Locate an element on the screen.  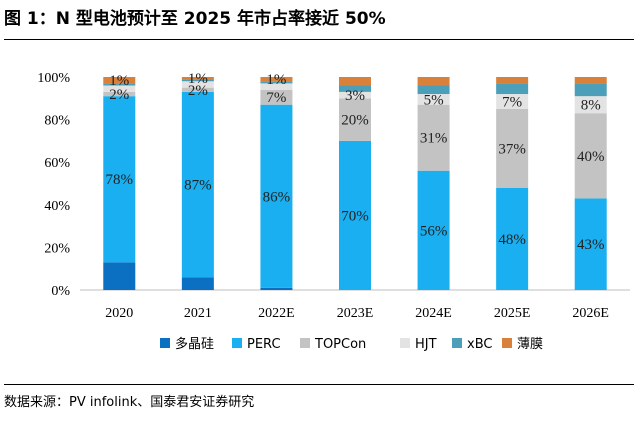
y-tick-label: 0% is located at coordinates (60, 291).